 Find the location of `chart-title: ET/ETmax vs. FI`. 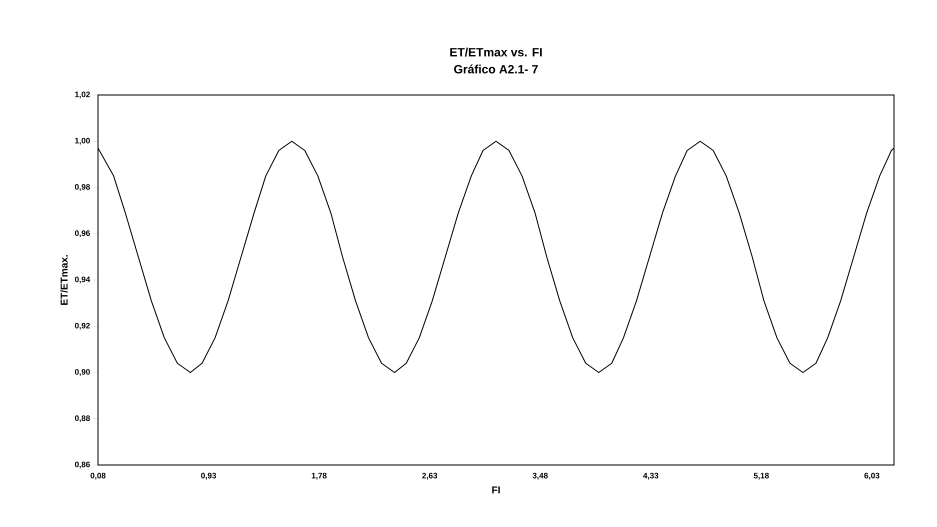

chart-title: ET/ETmax vs. FI is located at coordinates (496, 52).